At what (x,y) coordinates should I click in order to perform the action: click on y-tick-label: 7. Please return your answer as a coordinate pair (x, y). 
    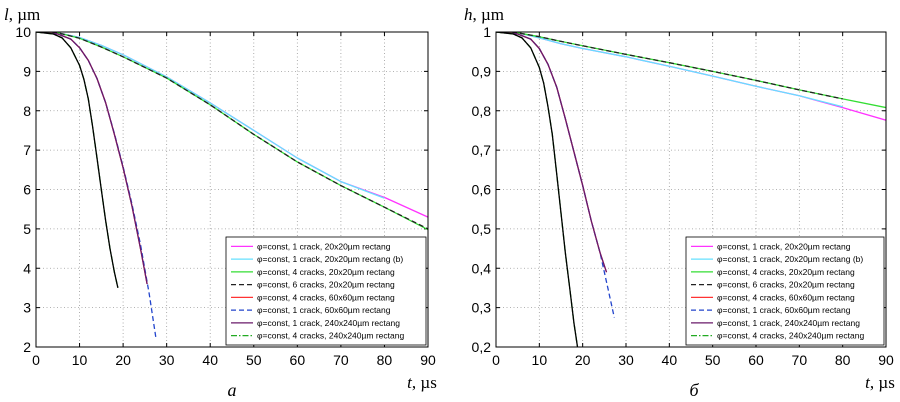
    Looking at the image, I should click on (27, 150).